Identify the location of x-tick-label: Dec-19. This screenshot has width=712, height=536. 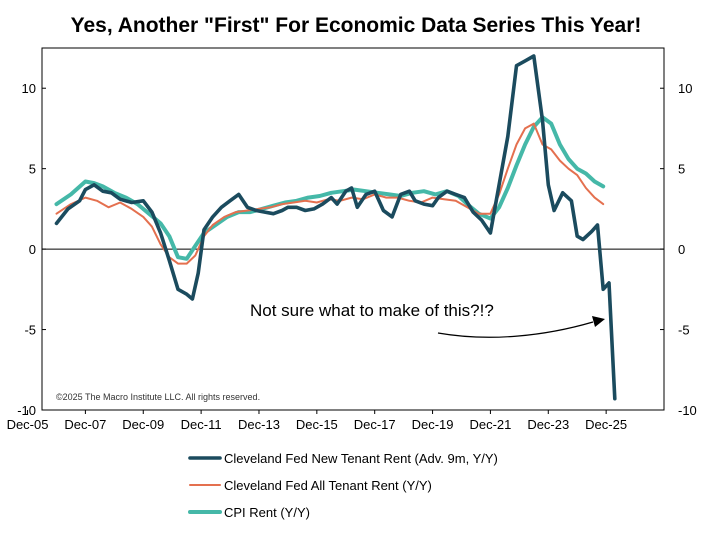
(433, 424).